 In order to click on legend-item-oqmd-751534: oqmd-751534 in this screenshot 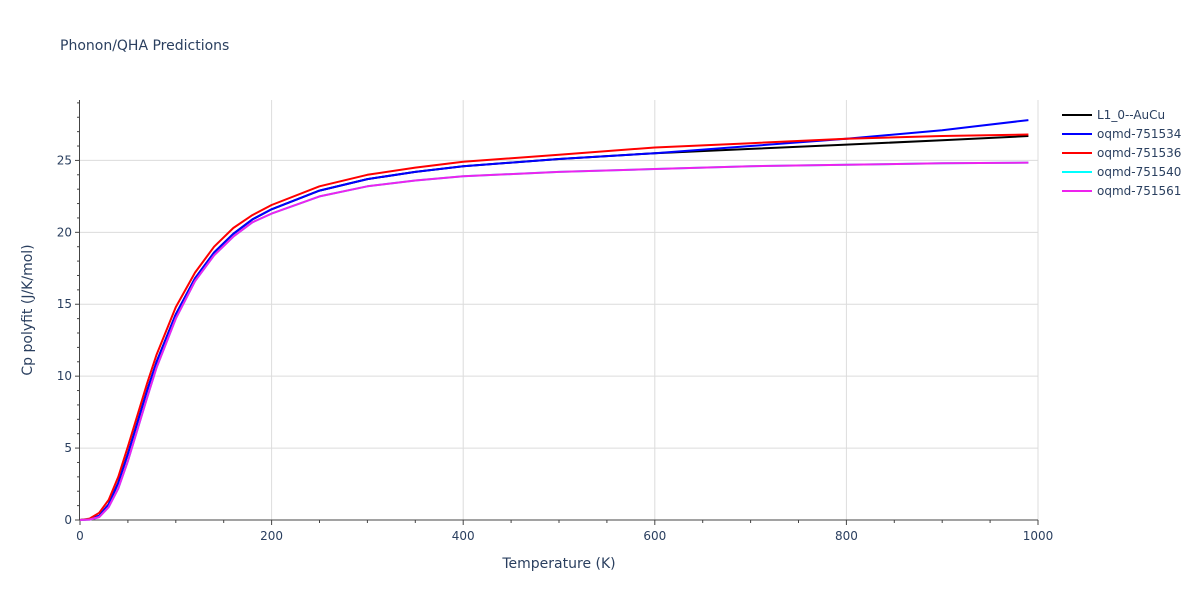, I will do `click(1121, 134)`.